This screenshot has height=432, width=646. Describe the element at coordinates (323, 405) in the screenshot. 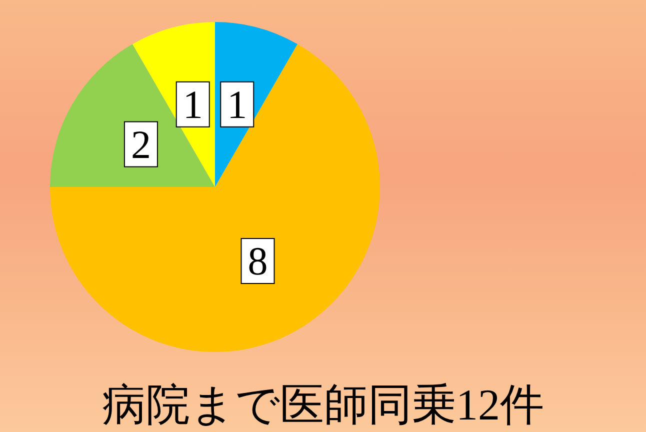

I see `text: 病院まで医師同乗12件` at that location.